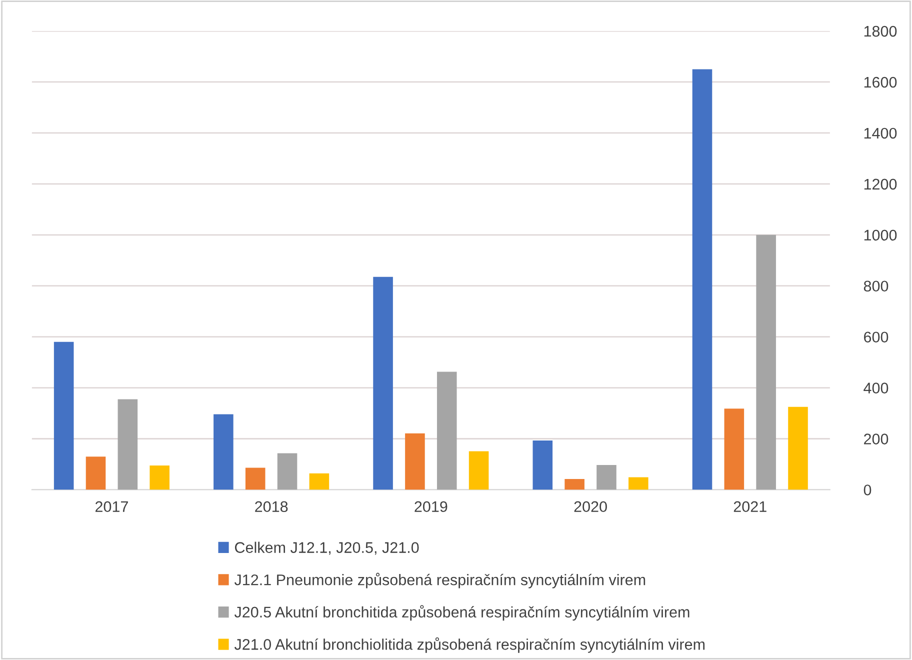 This screenshot has height=660, width=912. I want to click on y-tick-label: 1800, so click(880, 31).